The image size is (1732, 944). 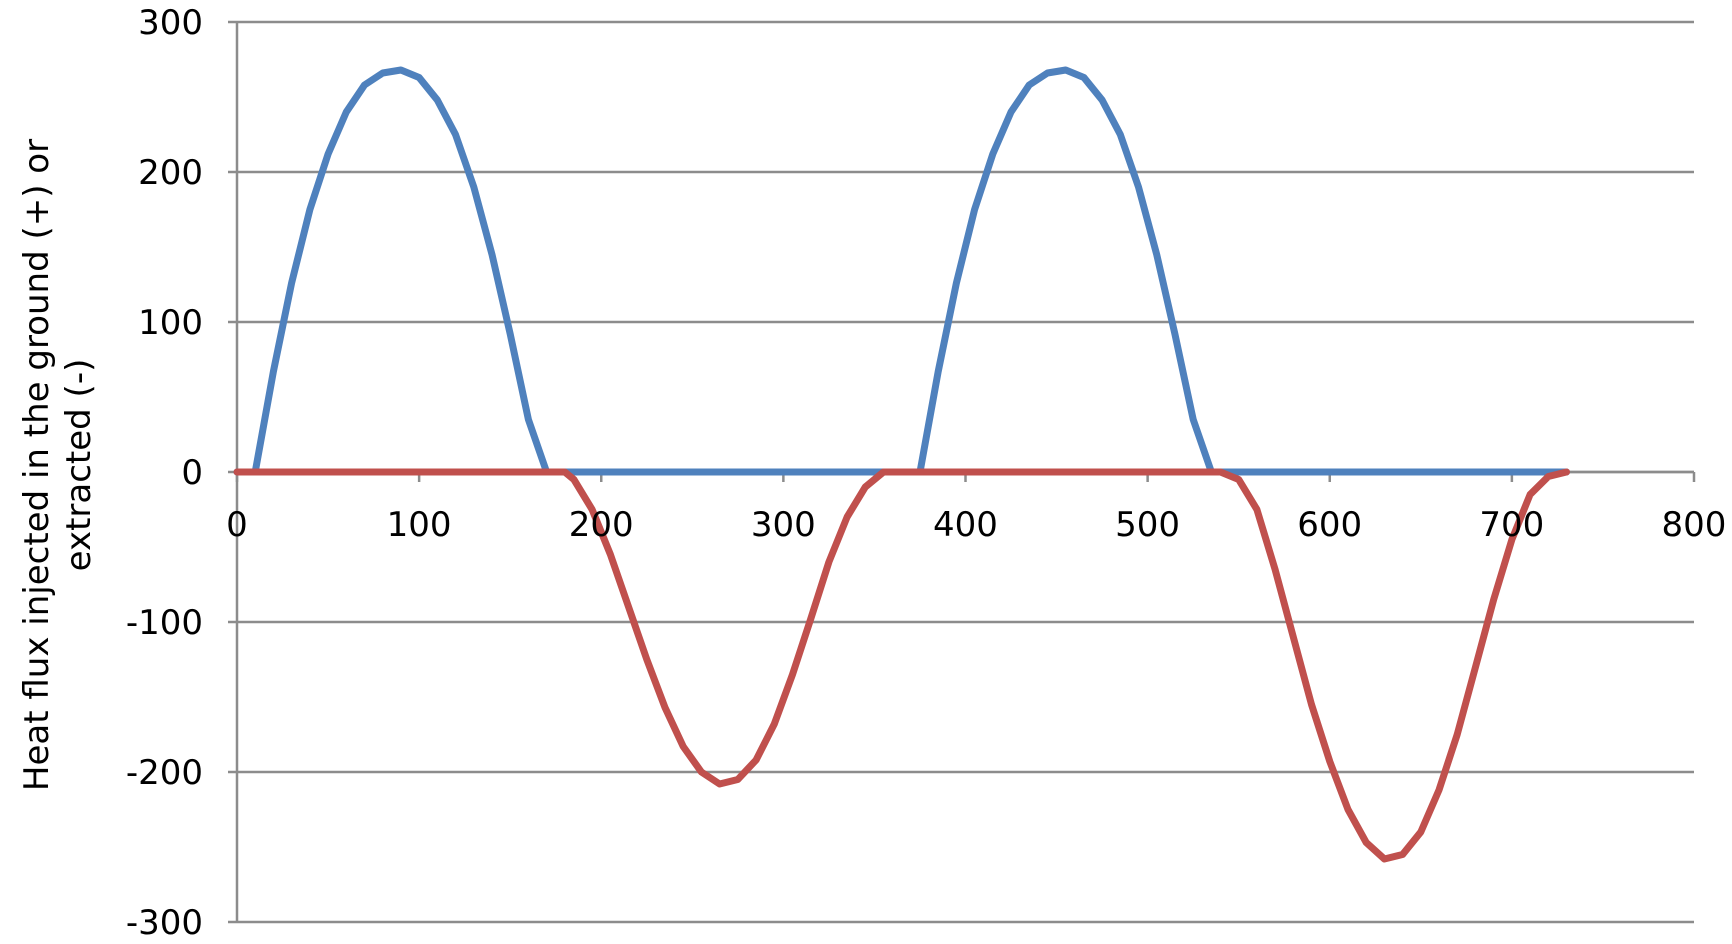 I want to click on x-tick-label-8: 800, so click(x=1694, y=525).